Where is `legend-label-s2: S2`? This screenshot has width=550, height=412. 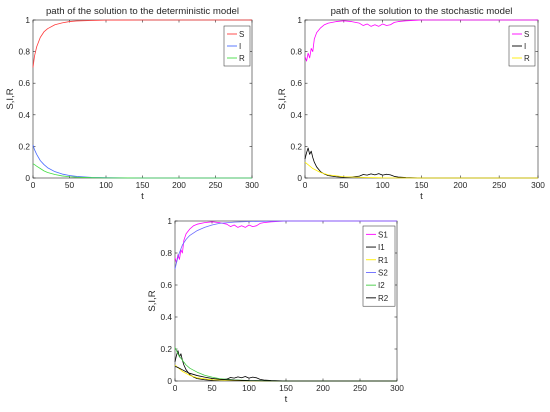
legend-label-s2: S2 is located at coordinates (383, 272).